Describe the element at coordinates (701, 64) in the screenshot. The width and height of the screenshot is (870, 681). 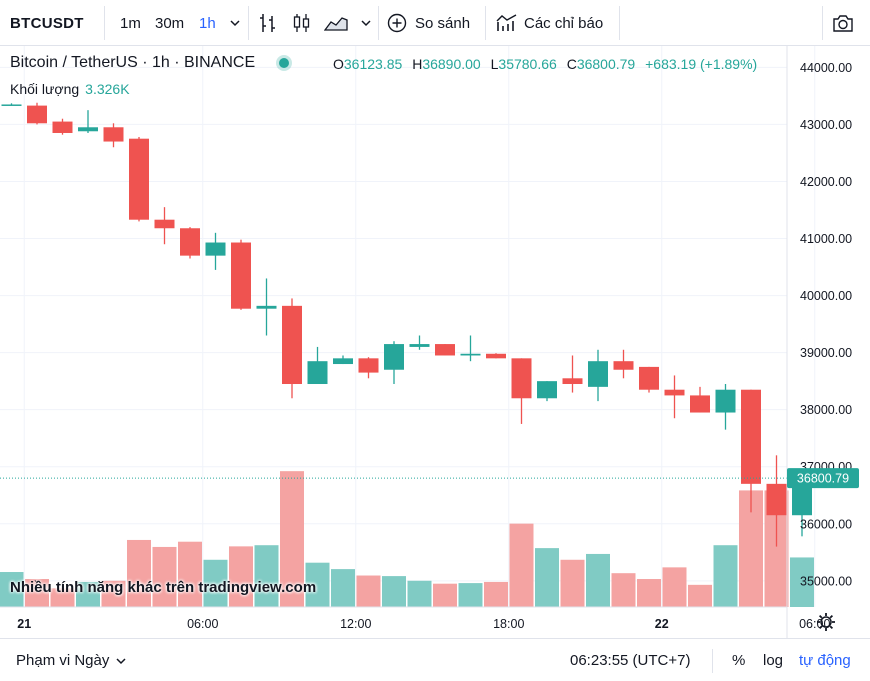
I see `change-value: +683.19 (+1.89%)` at that location.